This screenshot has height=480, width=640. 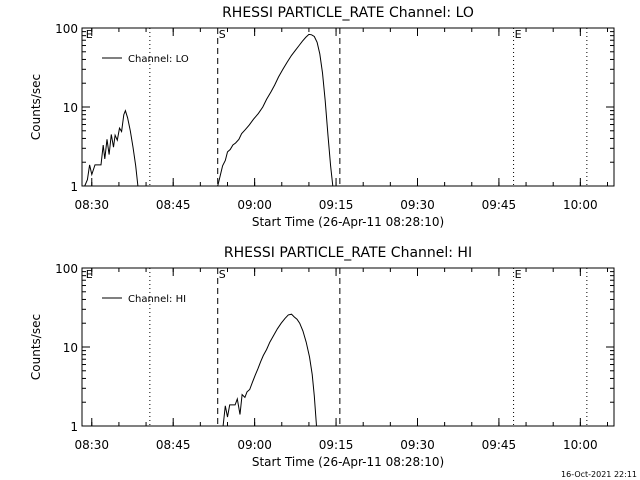 I want to click on x-tick-label-lo-0: 08:30, so click(x=91, y=205).